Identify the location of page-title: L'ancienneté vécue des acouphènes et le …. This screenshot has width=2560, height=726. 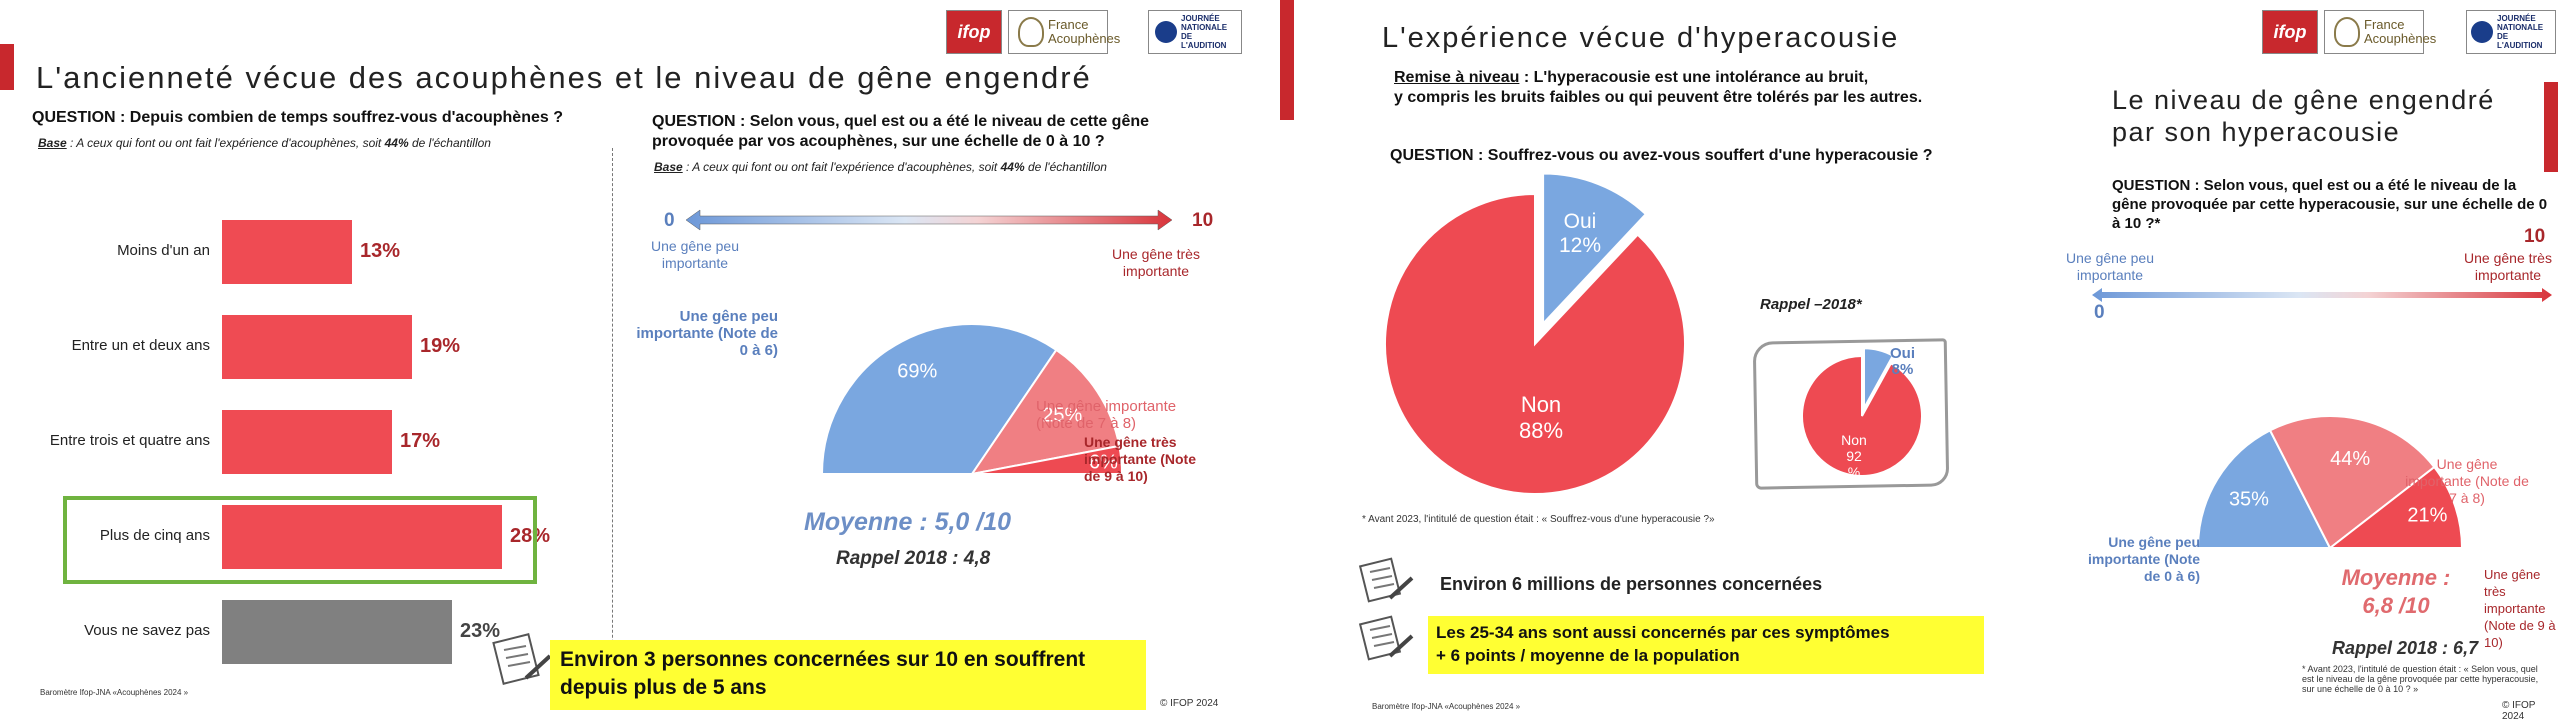
(564, 77).